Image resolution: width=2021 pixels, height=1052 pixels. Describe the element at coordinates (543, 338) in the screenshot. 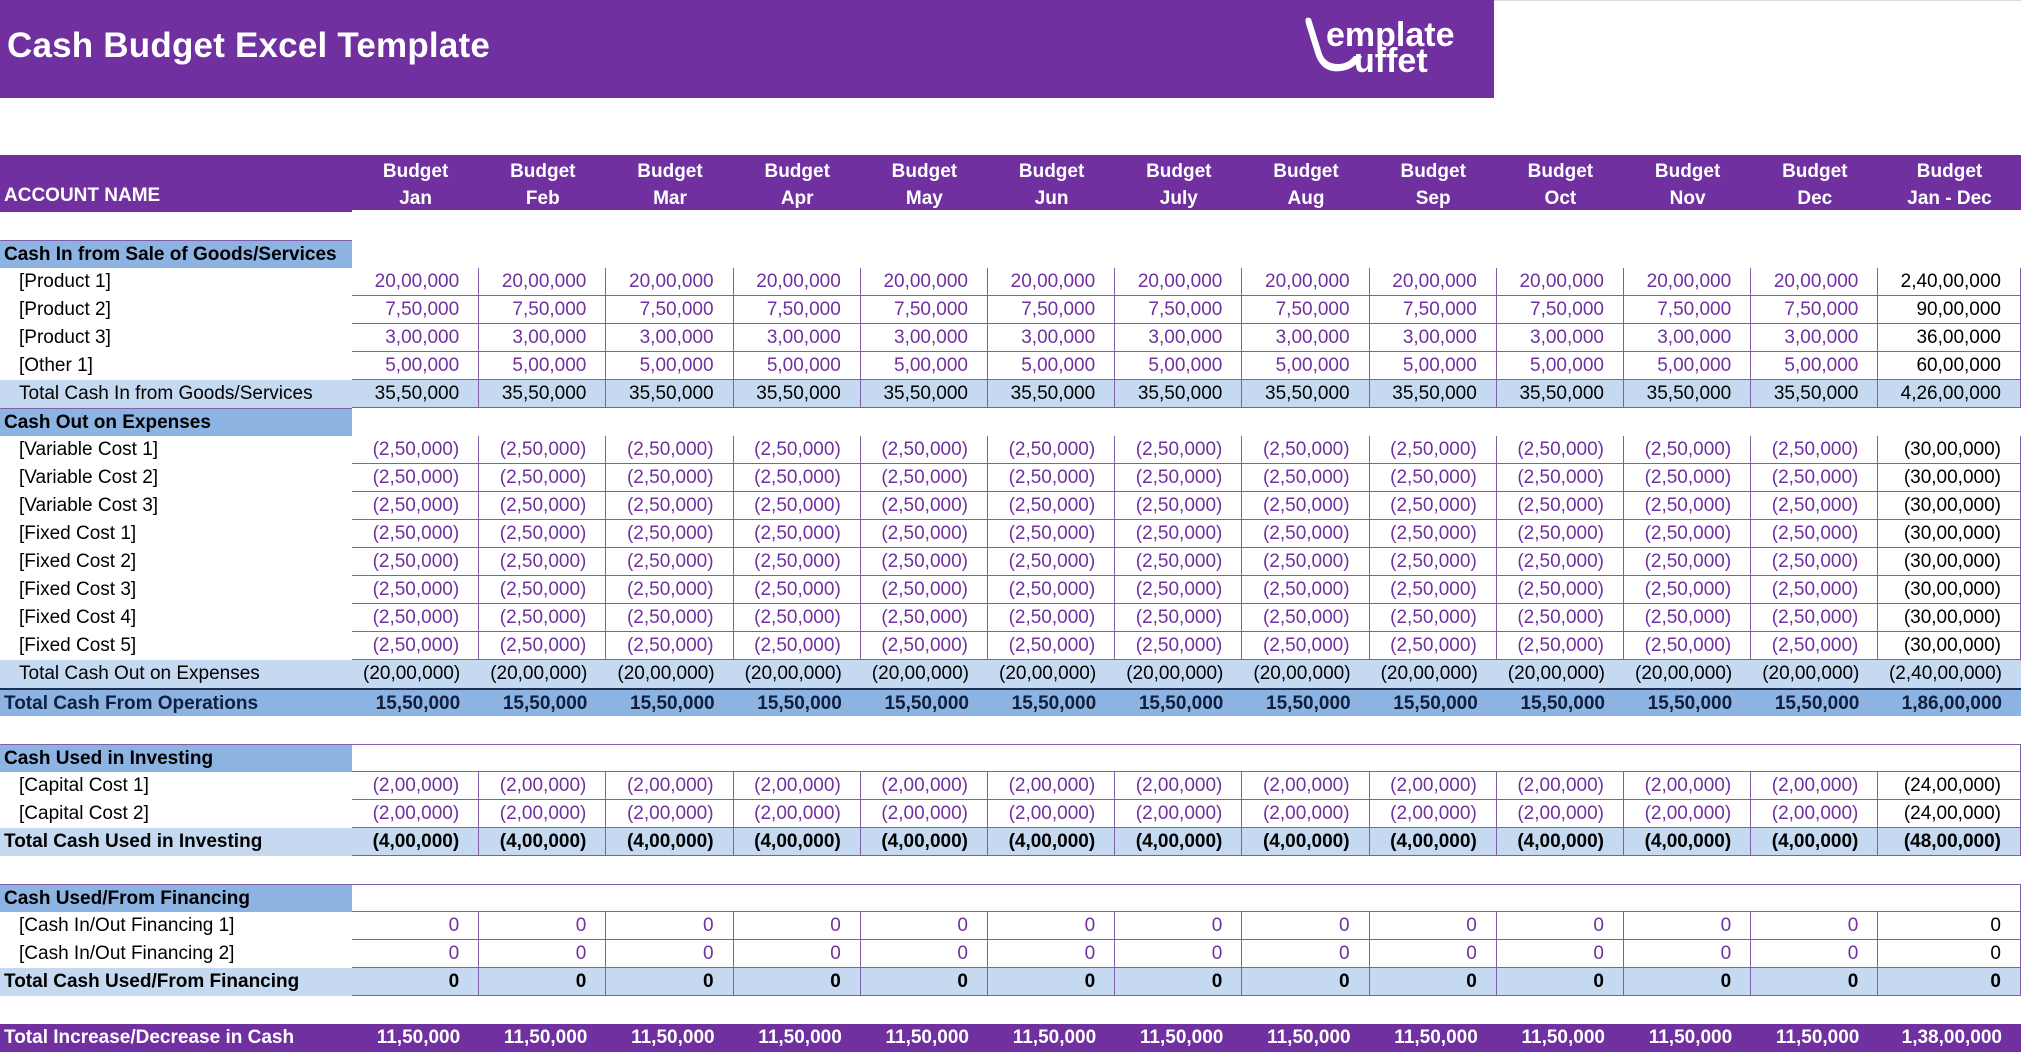

I see `budget-cell-feb: 3,00,000` at that location.